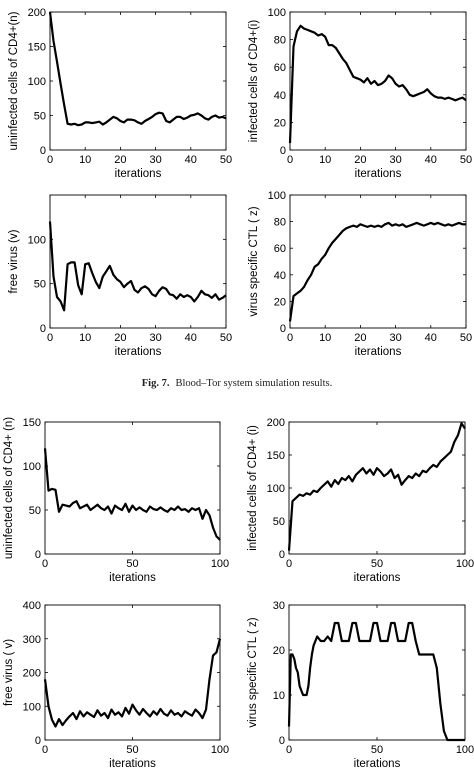 The width and height of the screenshot is (474, 771). Describe the element at coordinates (253, 383) in the screenshot. I see `figure-caption-text: Blood–Tor system simulation results.` at that location.